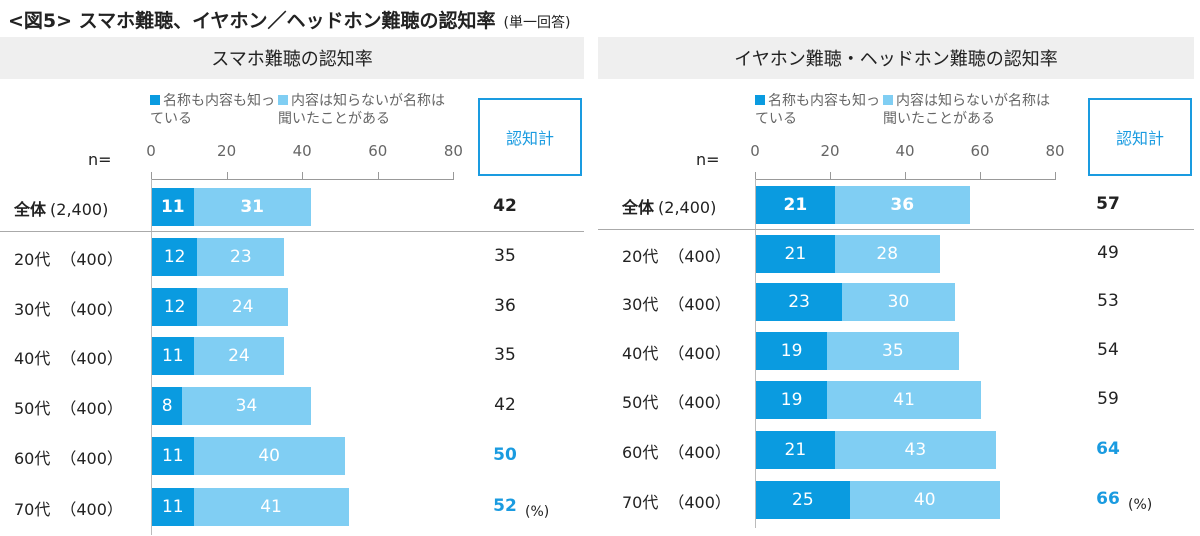 The width and height of the screenshot is (1200, 536). I want to click on total-value: 49, so click(1108, 253).